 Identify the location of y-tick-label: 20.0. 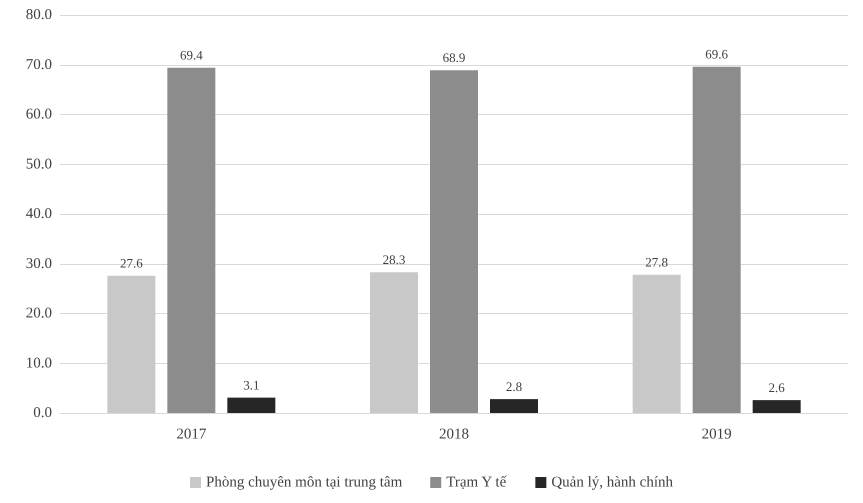
(39, 314).